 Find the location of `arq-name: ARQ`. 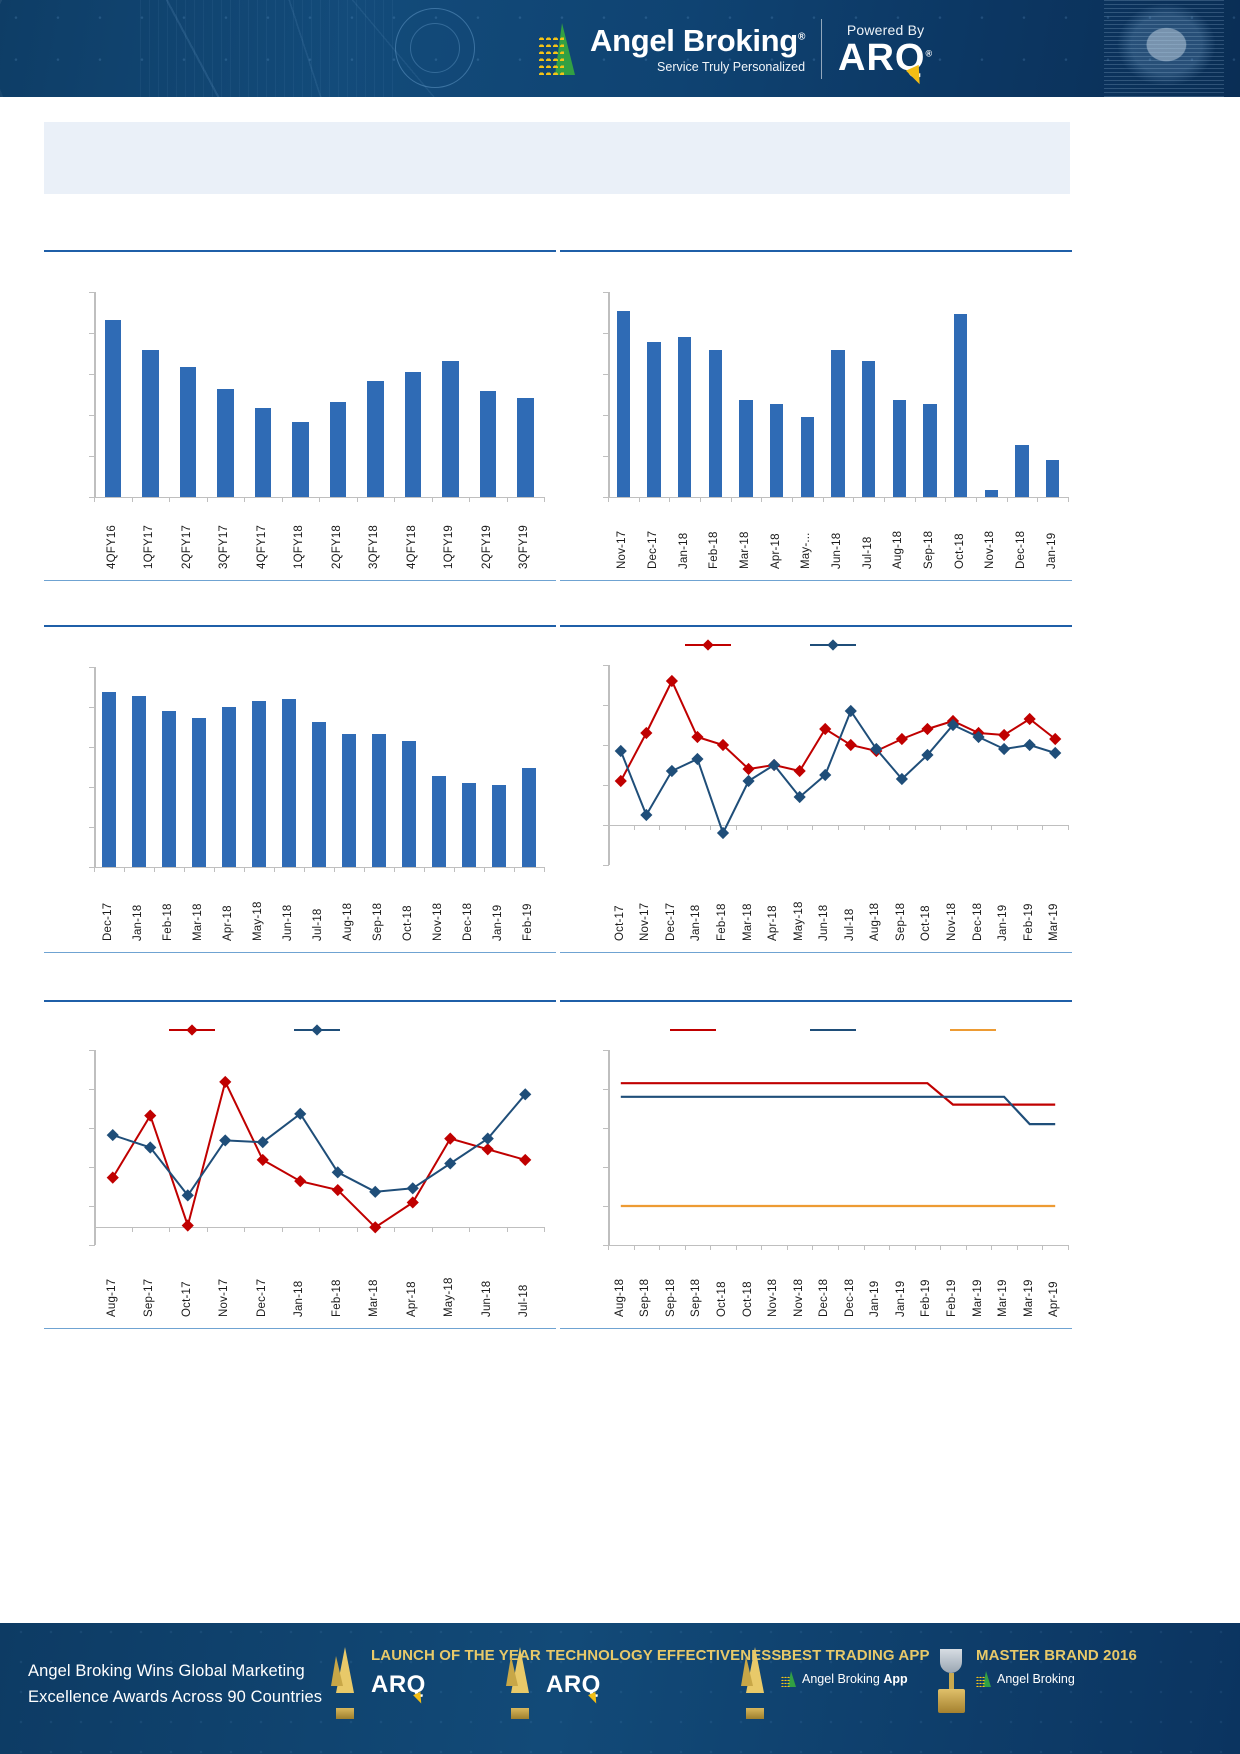

arq-name: ARQ is located at coordinates (882, 57).